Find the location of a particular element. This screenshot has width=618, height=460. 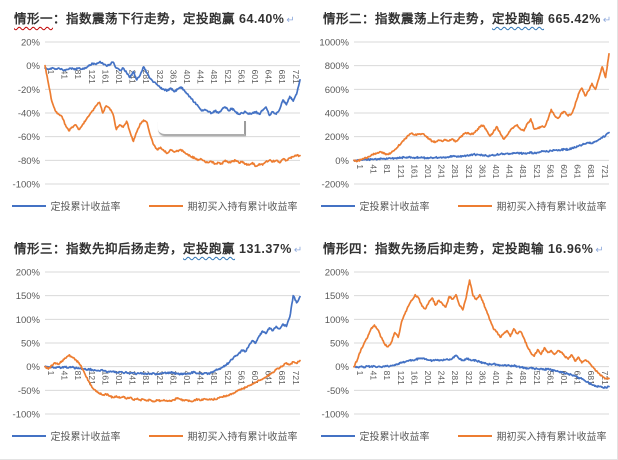

title-segment: 定投跑输 is located at coordinates (518, 19).